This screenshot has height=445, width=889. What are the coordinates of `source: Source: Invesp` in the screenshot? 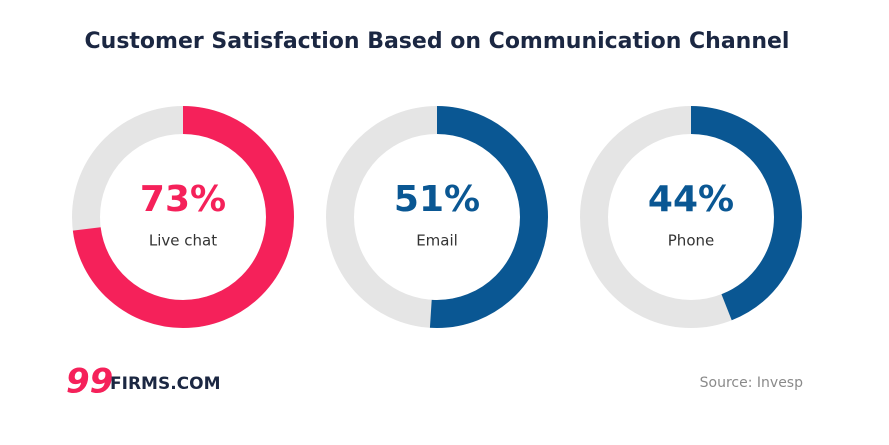 It's located at (751, 383).